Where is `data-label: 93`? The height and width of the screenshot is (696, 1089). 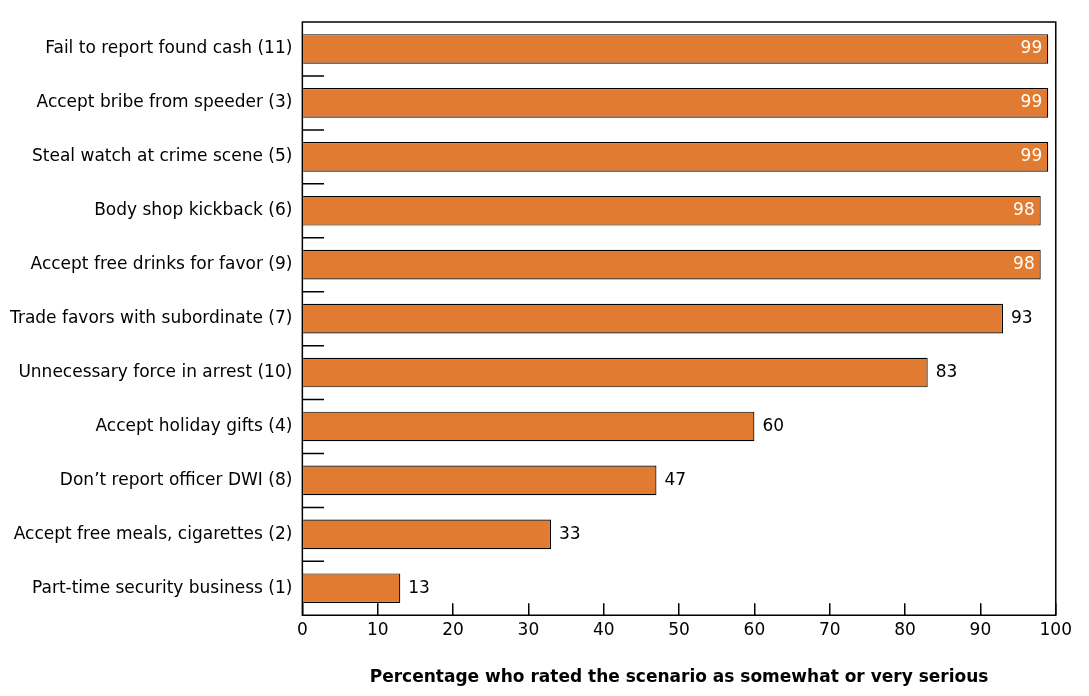
data-label: 93 is located at coordinates (1022, 317).